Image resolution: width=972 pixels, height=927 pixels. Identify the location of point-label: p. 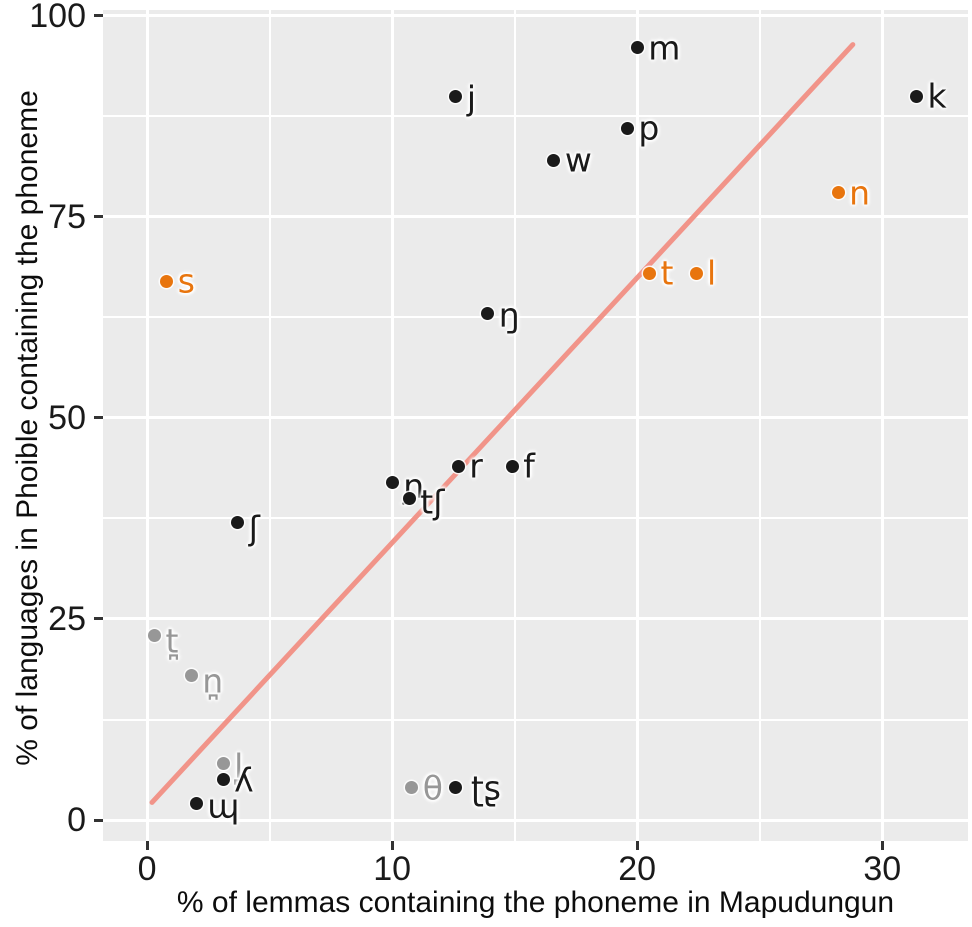
(649, 128).